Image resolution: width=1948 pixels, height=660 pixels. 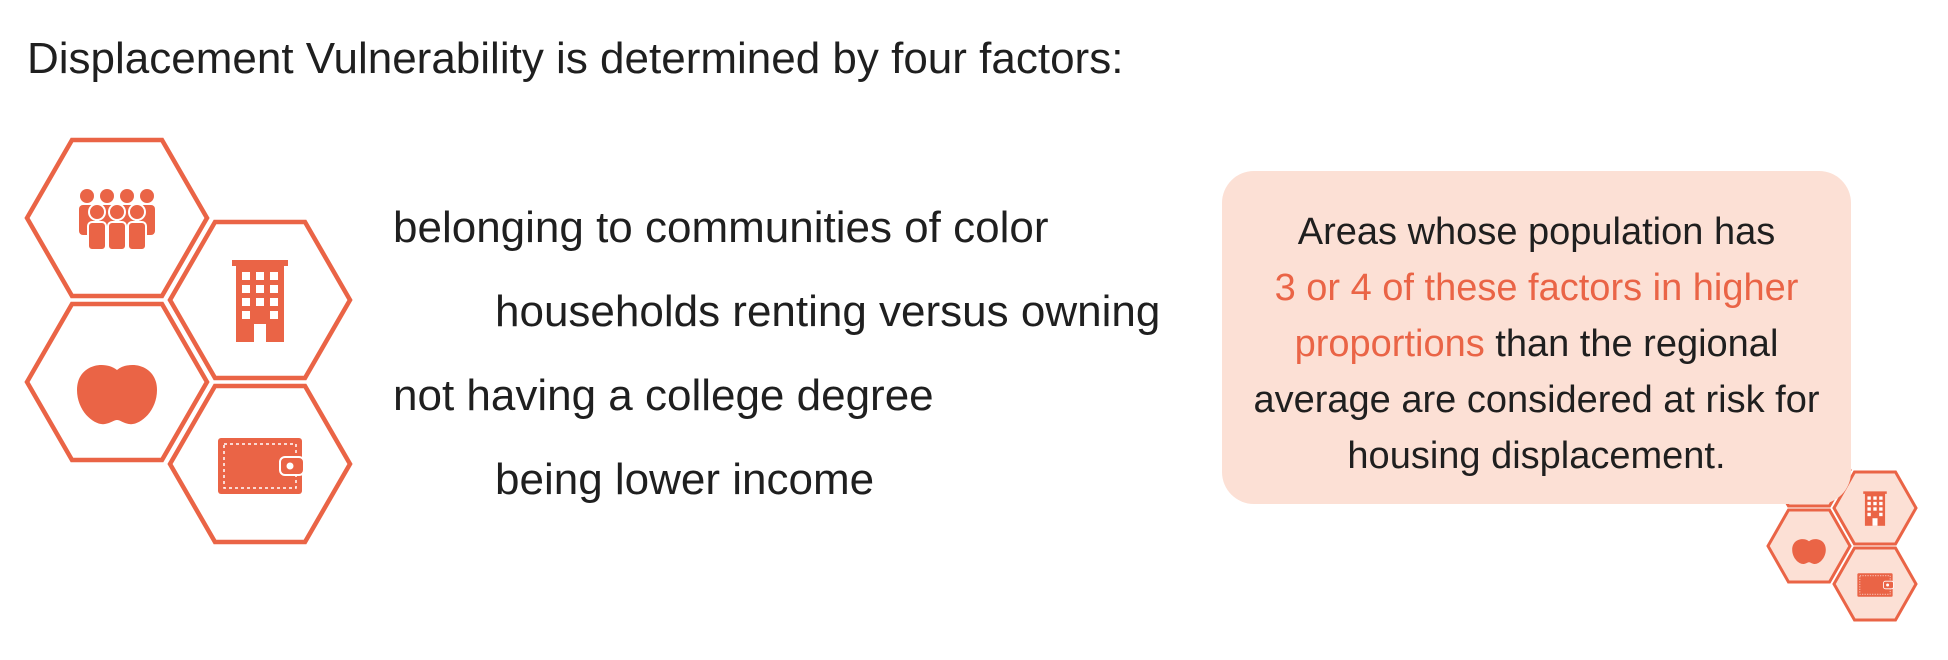 I want to click on factor-renting-versus-owning: households renting versus owning, so click(x=828, y=311).